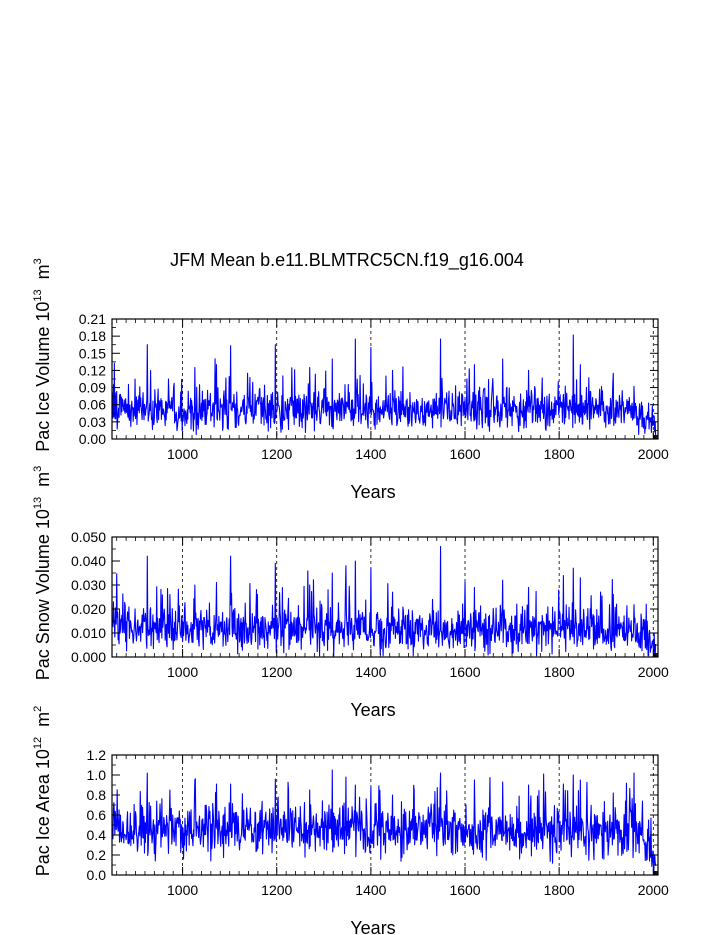 This screenshot has width=723, height=935. What do you see at coordinates (42, 354) in the screenshot?
I see `y-axis-label: Pac Ice Volume 1013 m3` at bounding box center [42, 354].